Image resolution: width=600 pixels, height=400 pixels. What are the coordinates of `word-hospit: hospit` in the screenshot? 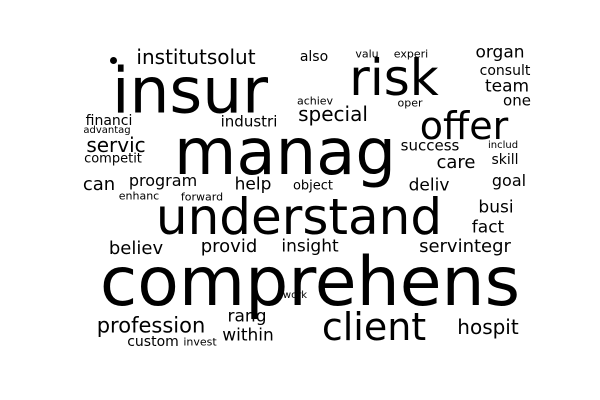 It's located at (488, 327).